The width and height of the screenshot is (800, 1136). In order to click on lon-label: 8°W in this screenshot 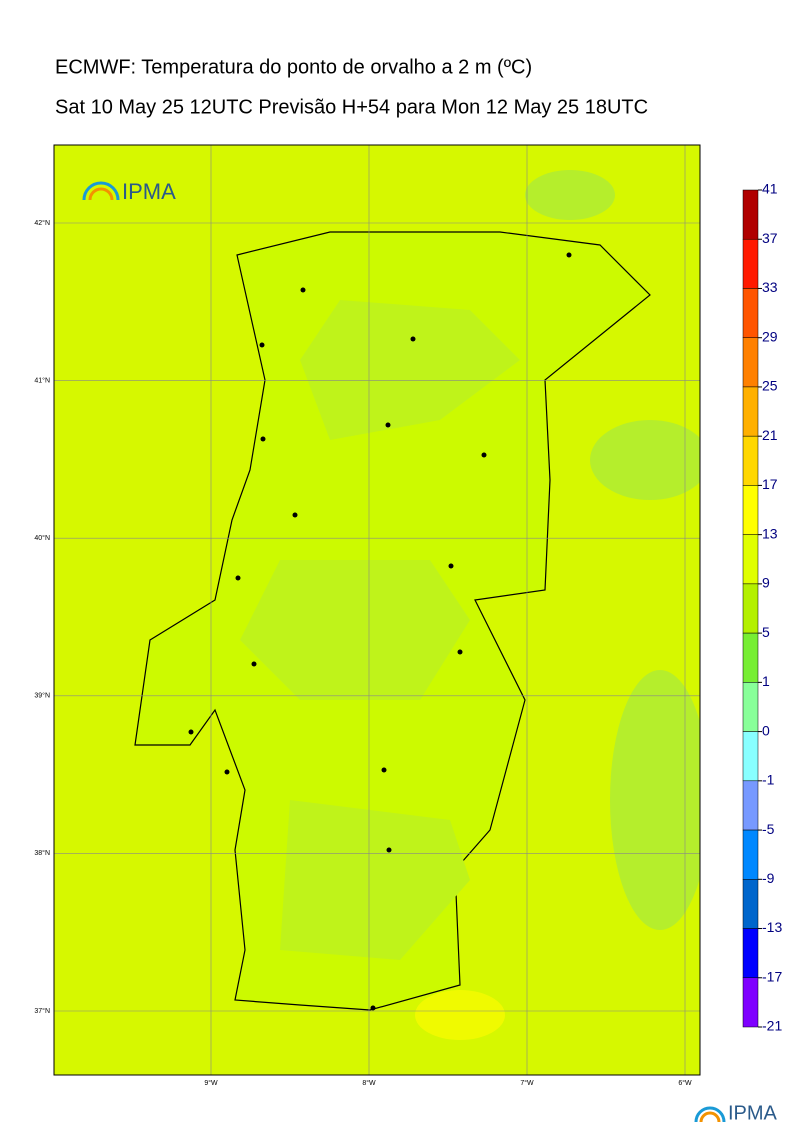, I will do `click(369, 1083)`.